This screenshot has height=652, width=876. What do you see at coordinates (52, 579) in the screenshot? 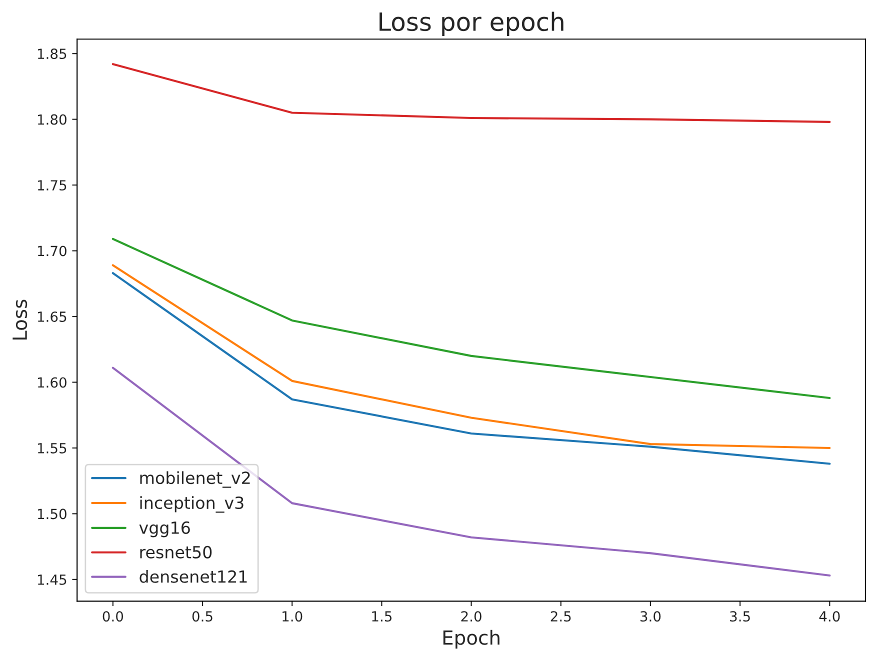
I see `y-tick-label: 1.45` at bounding box center [52, 579].